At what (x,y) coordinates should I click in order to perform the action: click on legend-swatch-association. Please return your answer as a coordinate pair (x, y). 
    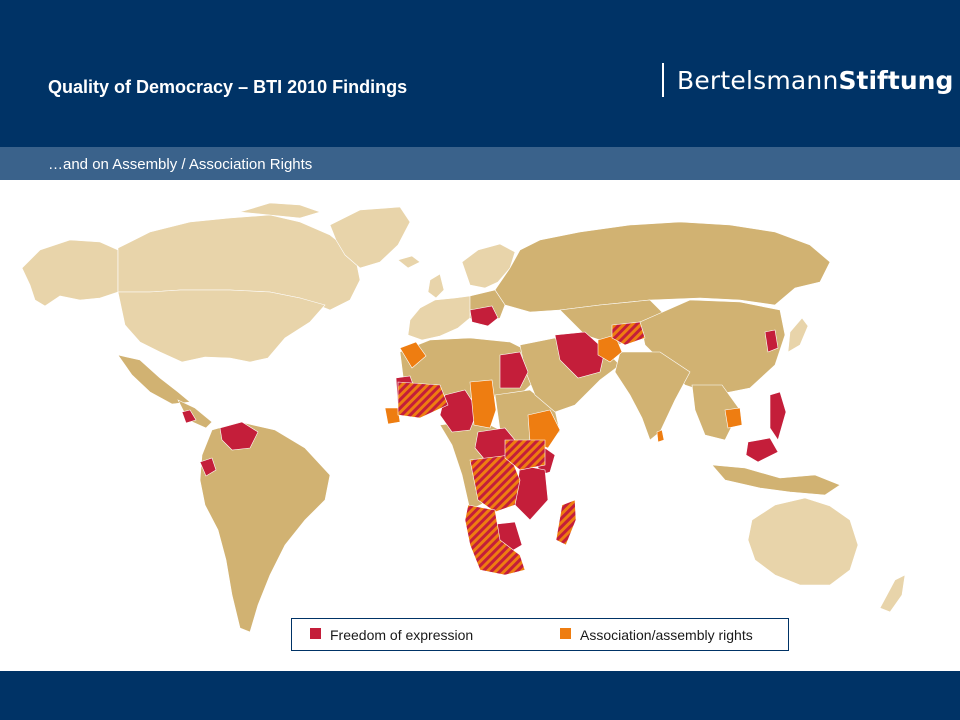
    Looking at the image, I should click on (565, 633).